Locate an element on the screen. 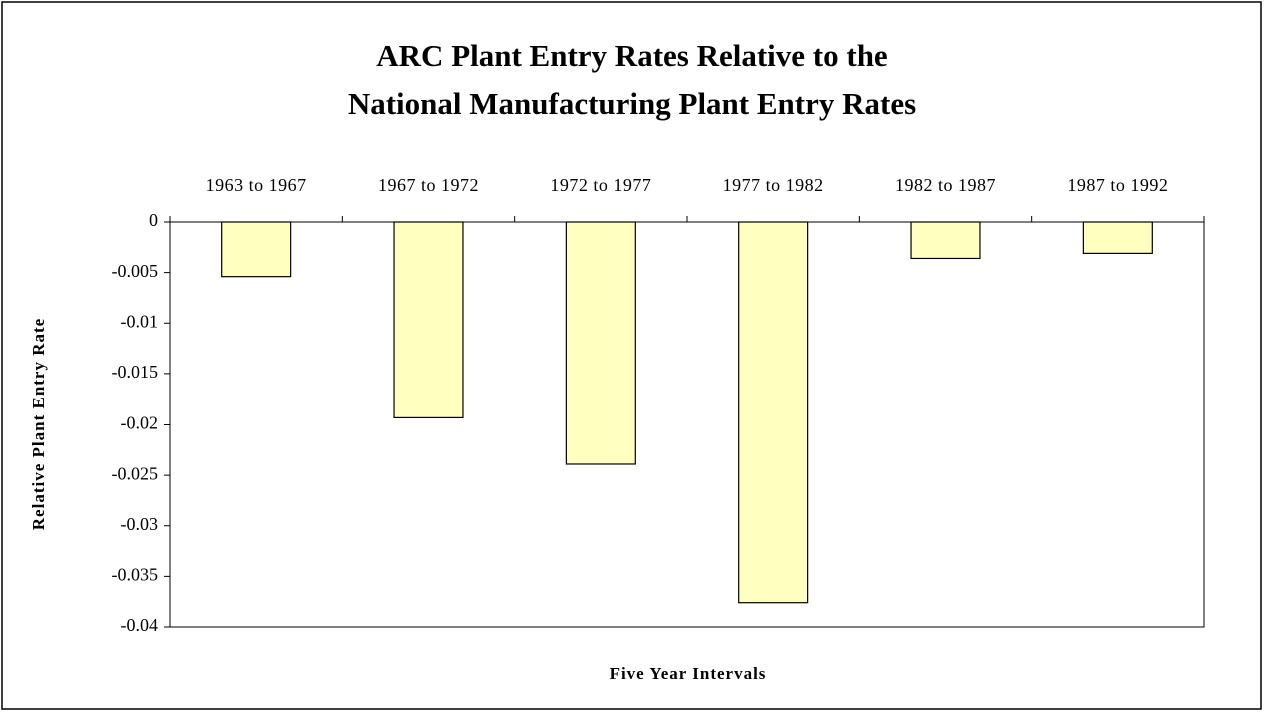  y-tick-label: -0.03 is located at coordinates (140, 524).